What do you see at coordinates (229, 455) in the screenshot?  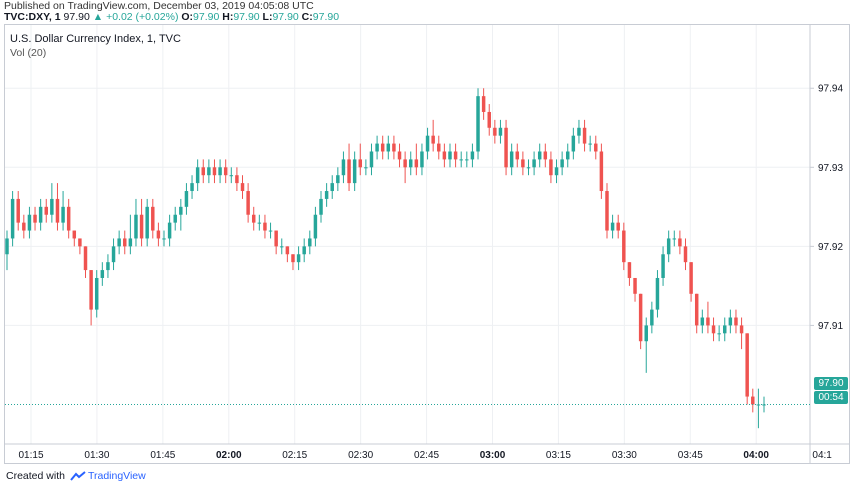 I see `x-tick-label: 02:00` at bounding box center [229, 455].